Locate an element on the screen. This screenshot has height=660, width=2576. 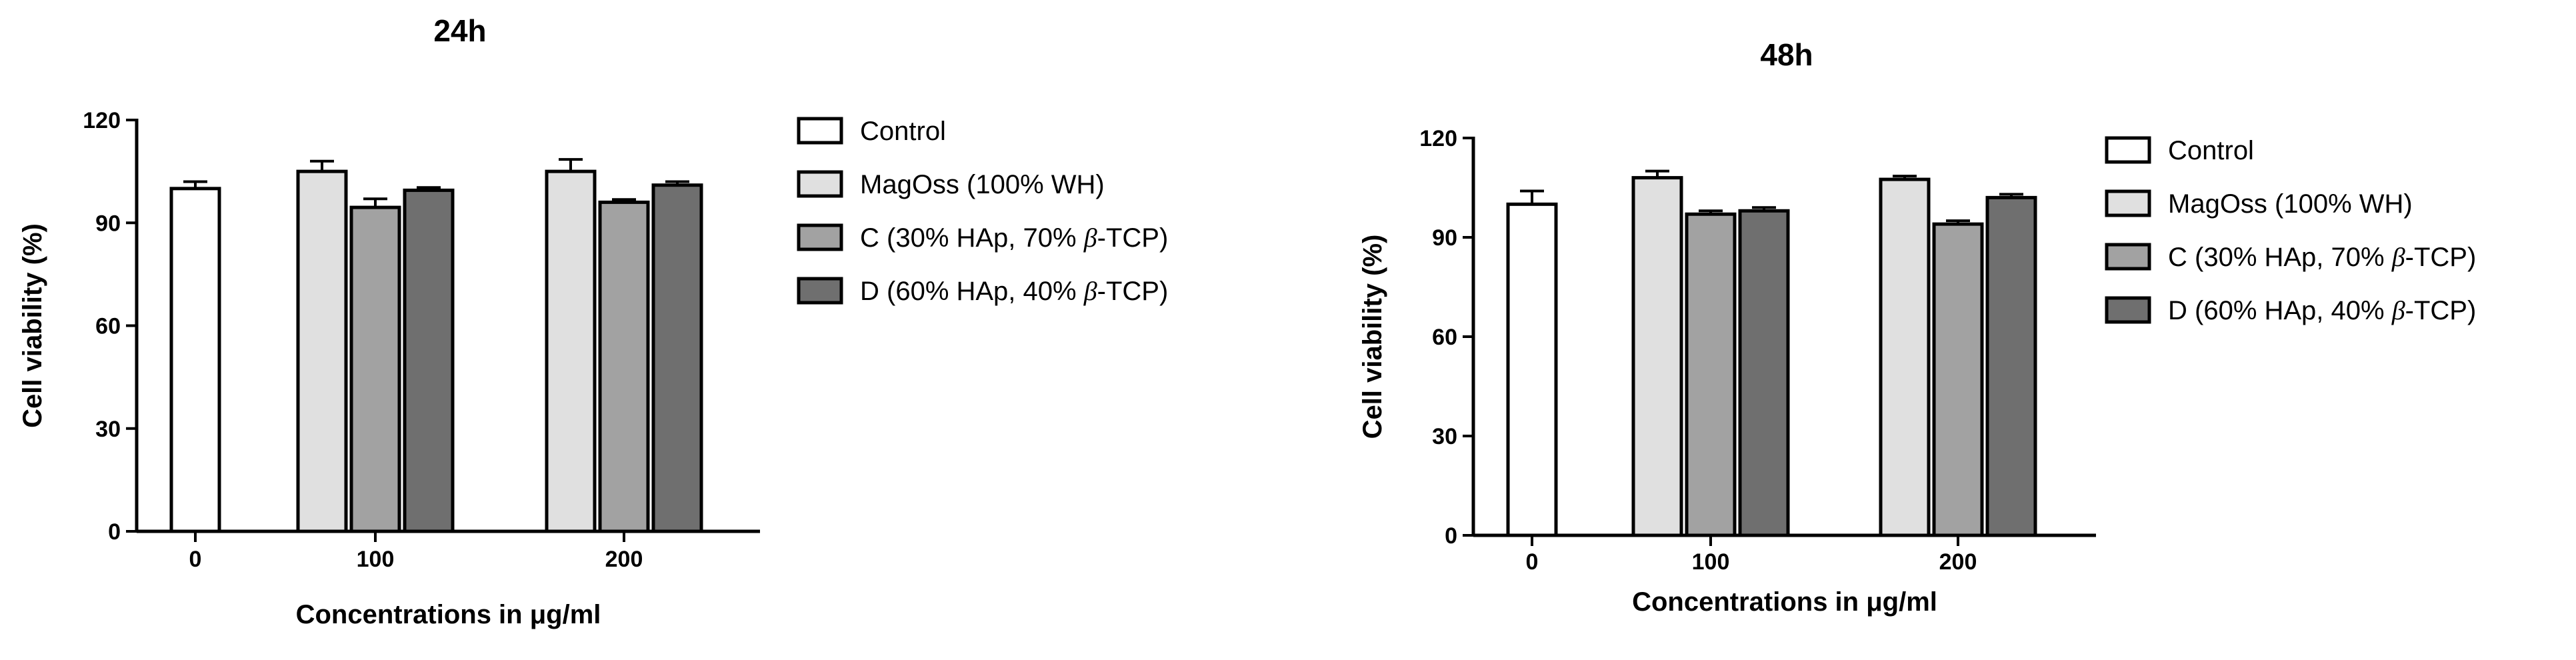
chart-title: 24h is located at coordinates (459, 30).